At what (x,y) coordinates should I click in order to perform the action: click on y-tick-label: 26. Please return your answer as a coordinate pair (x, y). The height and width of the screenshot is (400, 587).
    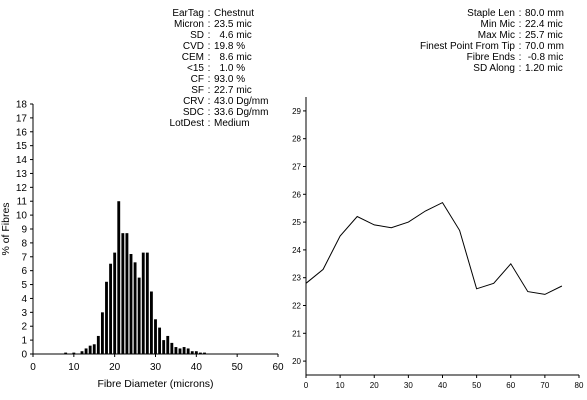
    Looking at the image, I should click on (296, 194).